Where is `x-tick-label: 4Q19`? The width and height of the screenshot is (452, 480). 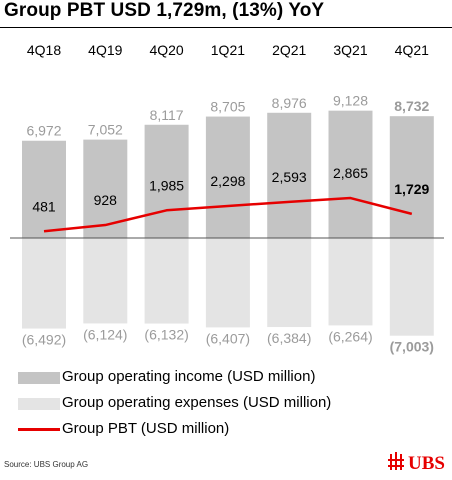 x-tick-label: 4Q19 is located at coordinates (105, 50).